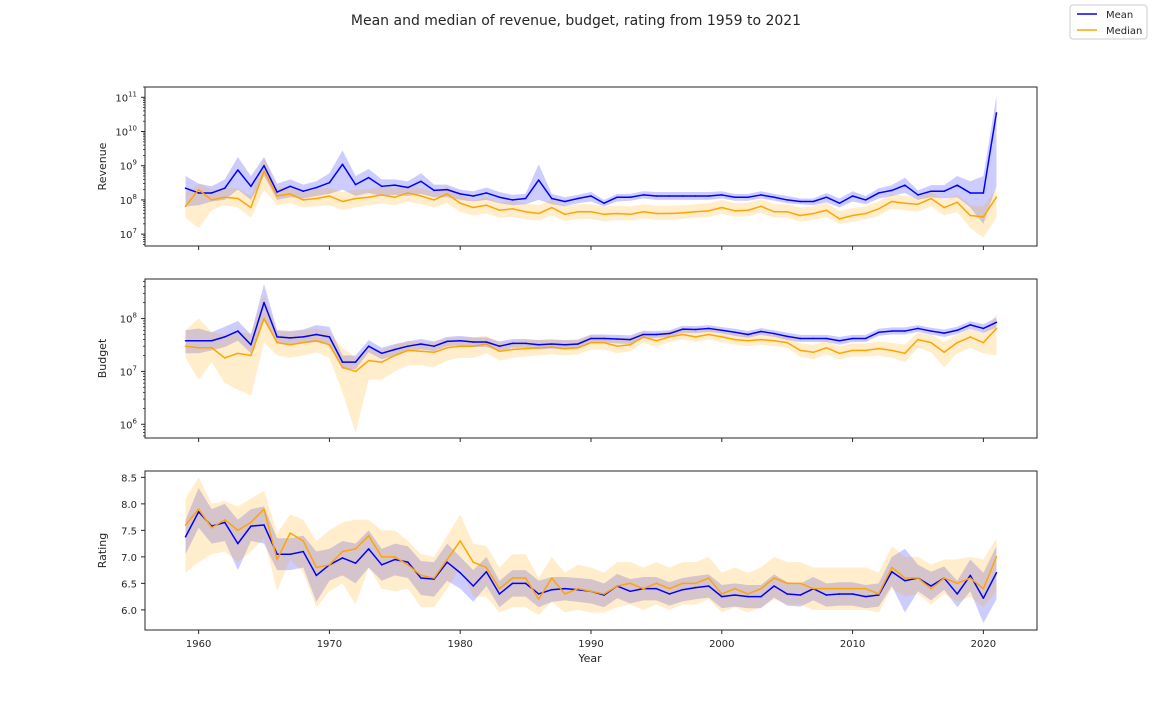 The width and height of the screenshot is (1152, 720). What do you see at coordinates (329, 644) in the screenshot?
I see `x-tick-label: 1970` at bounding box center [329, 644].